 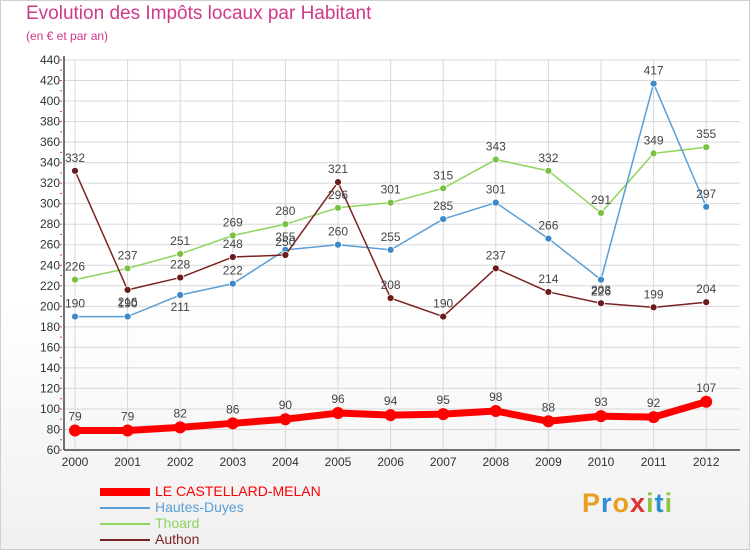 I want to click on data-label-thoard: 237, so click(x=128, y=255).